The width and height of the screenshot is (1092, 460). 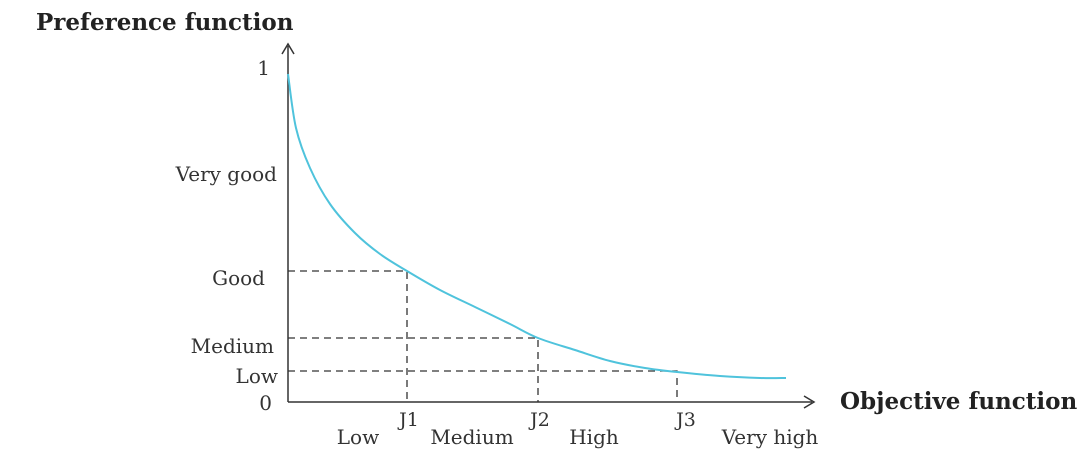 I want to click on y-label-medium: Medium, so click(x=232, y=346).